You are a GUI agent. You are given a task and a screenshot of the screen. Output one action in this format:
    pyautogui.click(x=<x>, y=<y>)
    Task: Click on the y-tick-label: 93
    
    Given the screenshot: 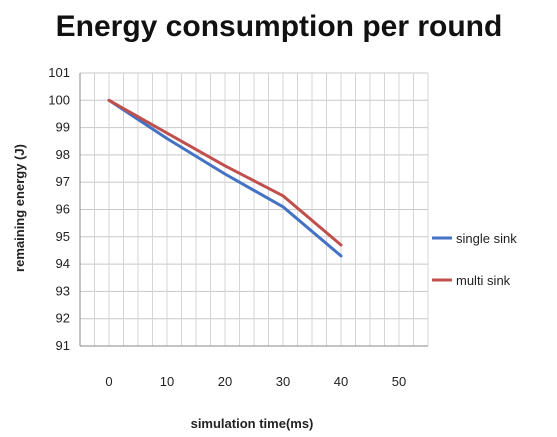 What is the action you would take?
    pyautogui.click(x=63, y=290)
    